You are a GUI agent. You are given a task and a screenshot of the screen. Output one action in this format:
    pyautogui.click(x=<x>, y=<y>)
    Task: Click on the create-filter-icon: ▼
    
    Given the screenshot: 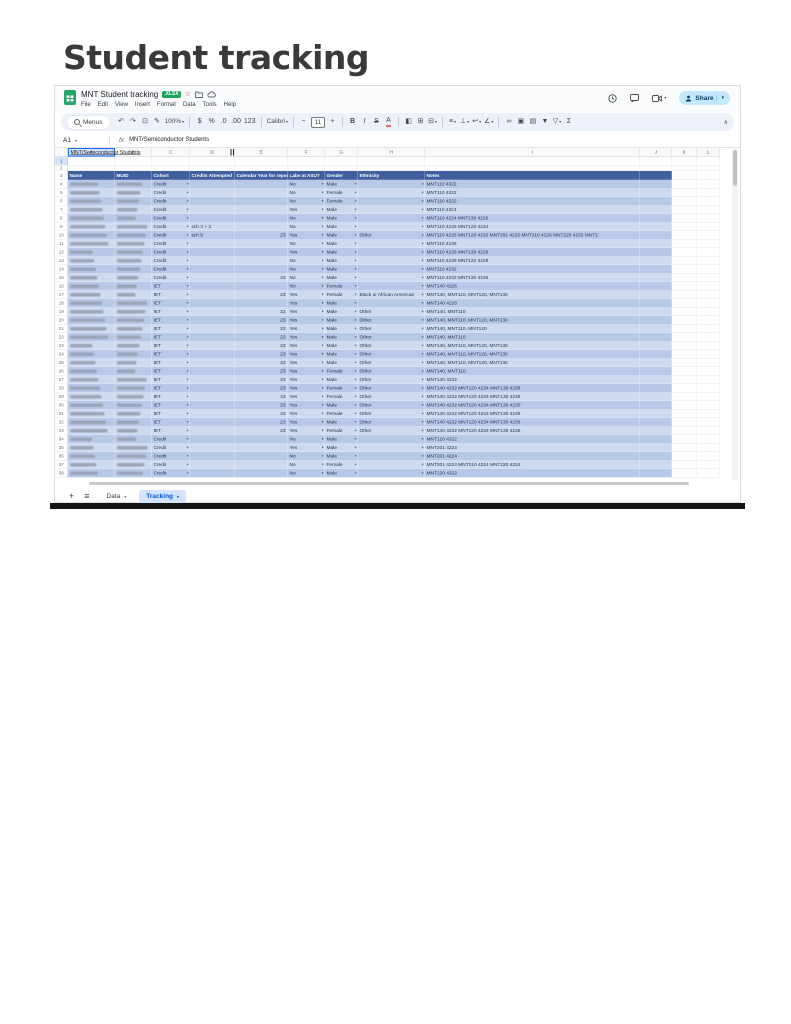 What is the action you would take?
    pyautogui.click(x=545, y=121)
    